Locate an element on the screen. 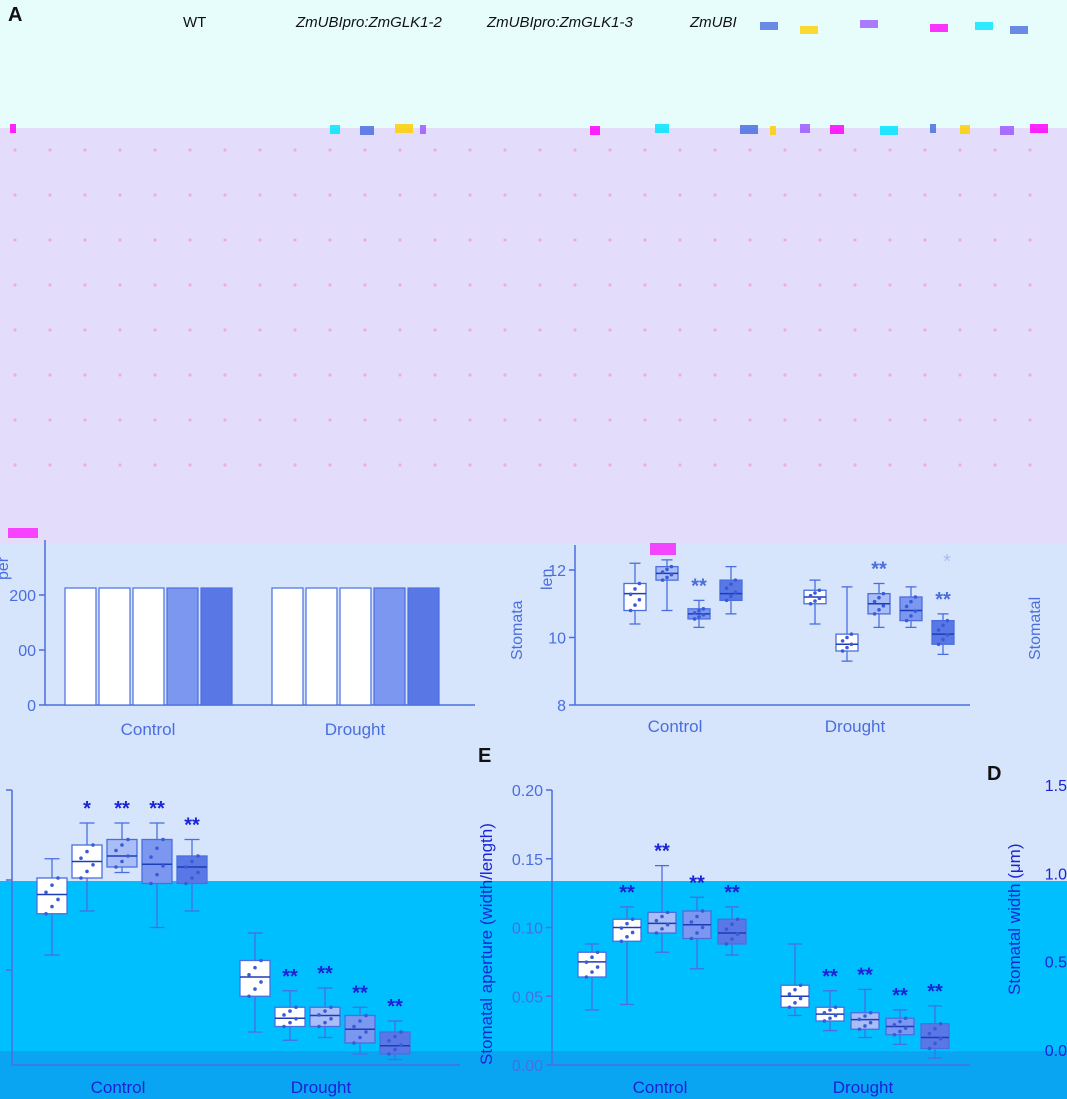 Image resolution: width=1067 pixels, height=1099 pixels. d-ylabel: Stomatal width (μm) is located at coordinates (1014, 920).